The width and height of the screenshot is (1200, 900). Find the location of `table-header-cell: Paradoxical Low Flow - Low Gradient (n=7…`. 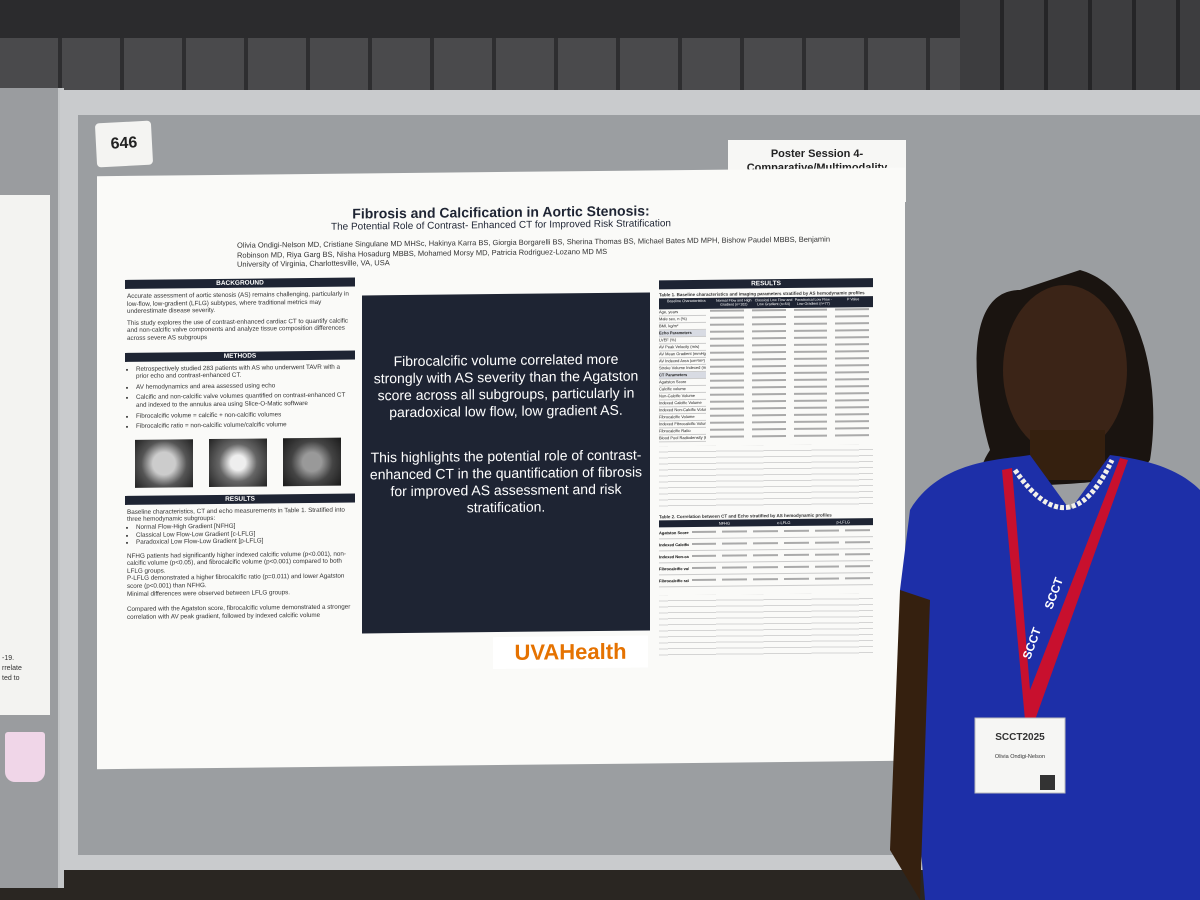

table-header-cell: Paradoxical Low Flow - Low Gradient (n=7… is located at coordinates (813, 302).